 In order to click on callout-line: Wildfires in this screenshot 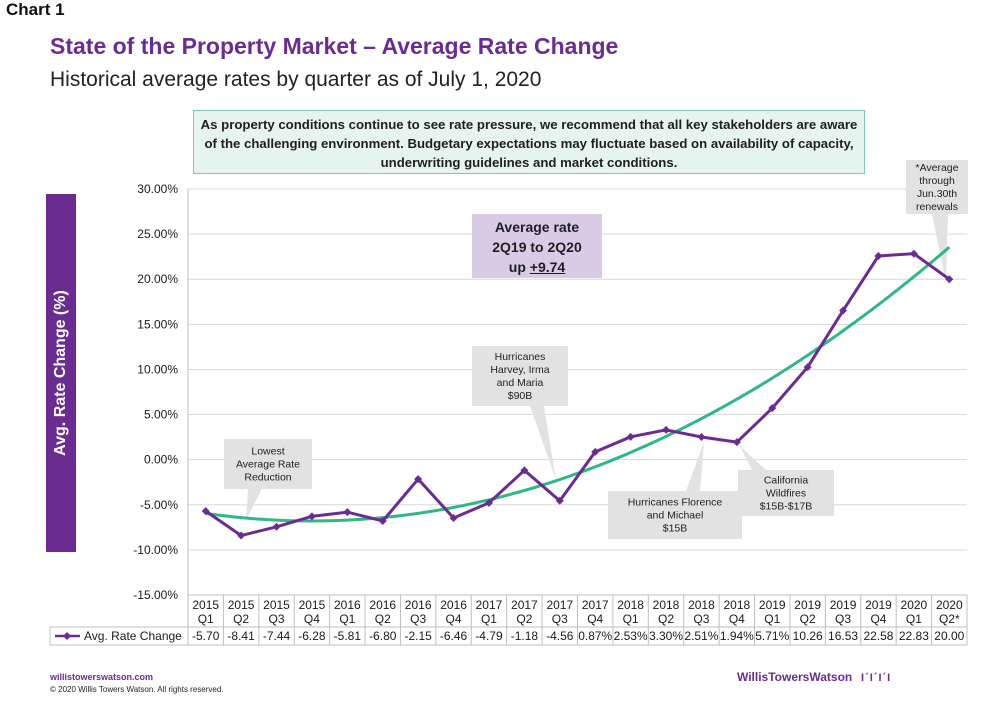, I will do `click(786, 494)`.